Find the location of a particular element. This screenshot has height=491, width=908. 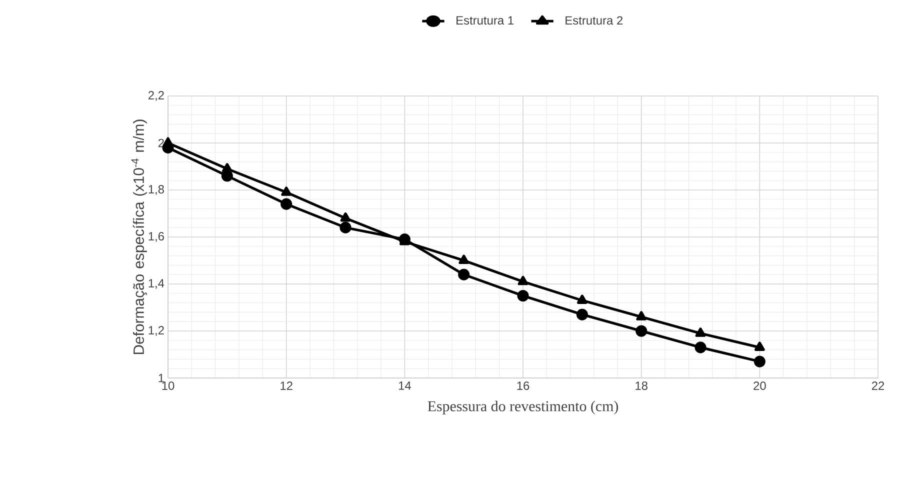

y-tick-label: 1,2 is located at coordinates (156, 331).